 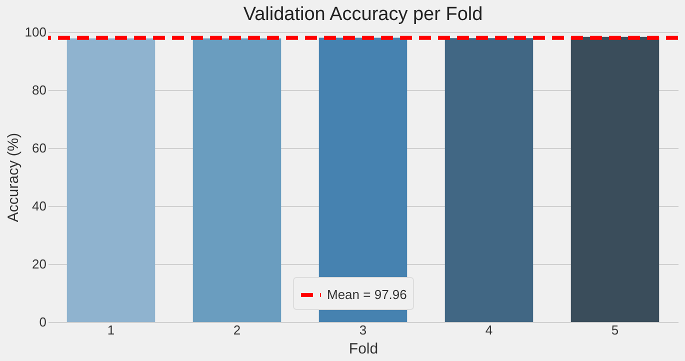 What do you see at coordinates (489, 330) in the screenshot?
I see `x-tick-label: 4` at bounding box center [489, 330].